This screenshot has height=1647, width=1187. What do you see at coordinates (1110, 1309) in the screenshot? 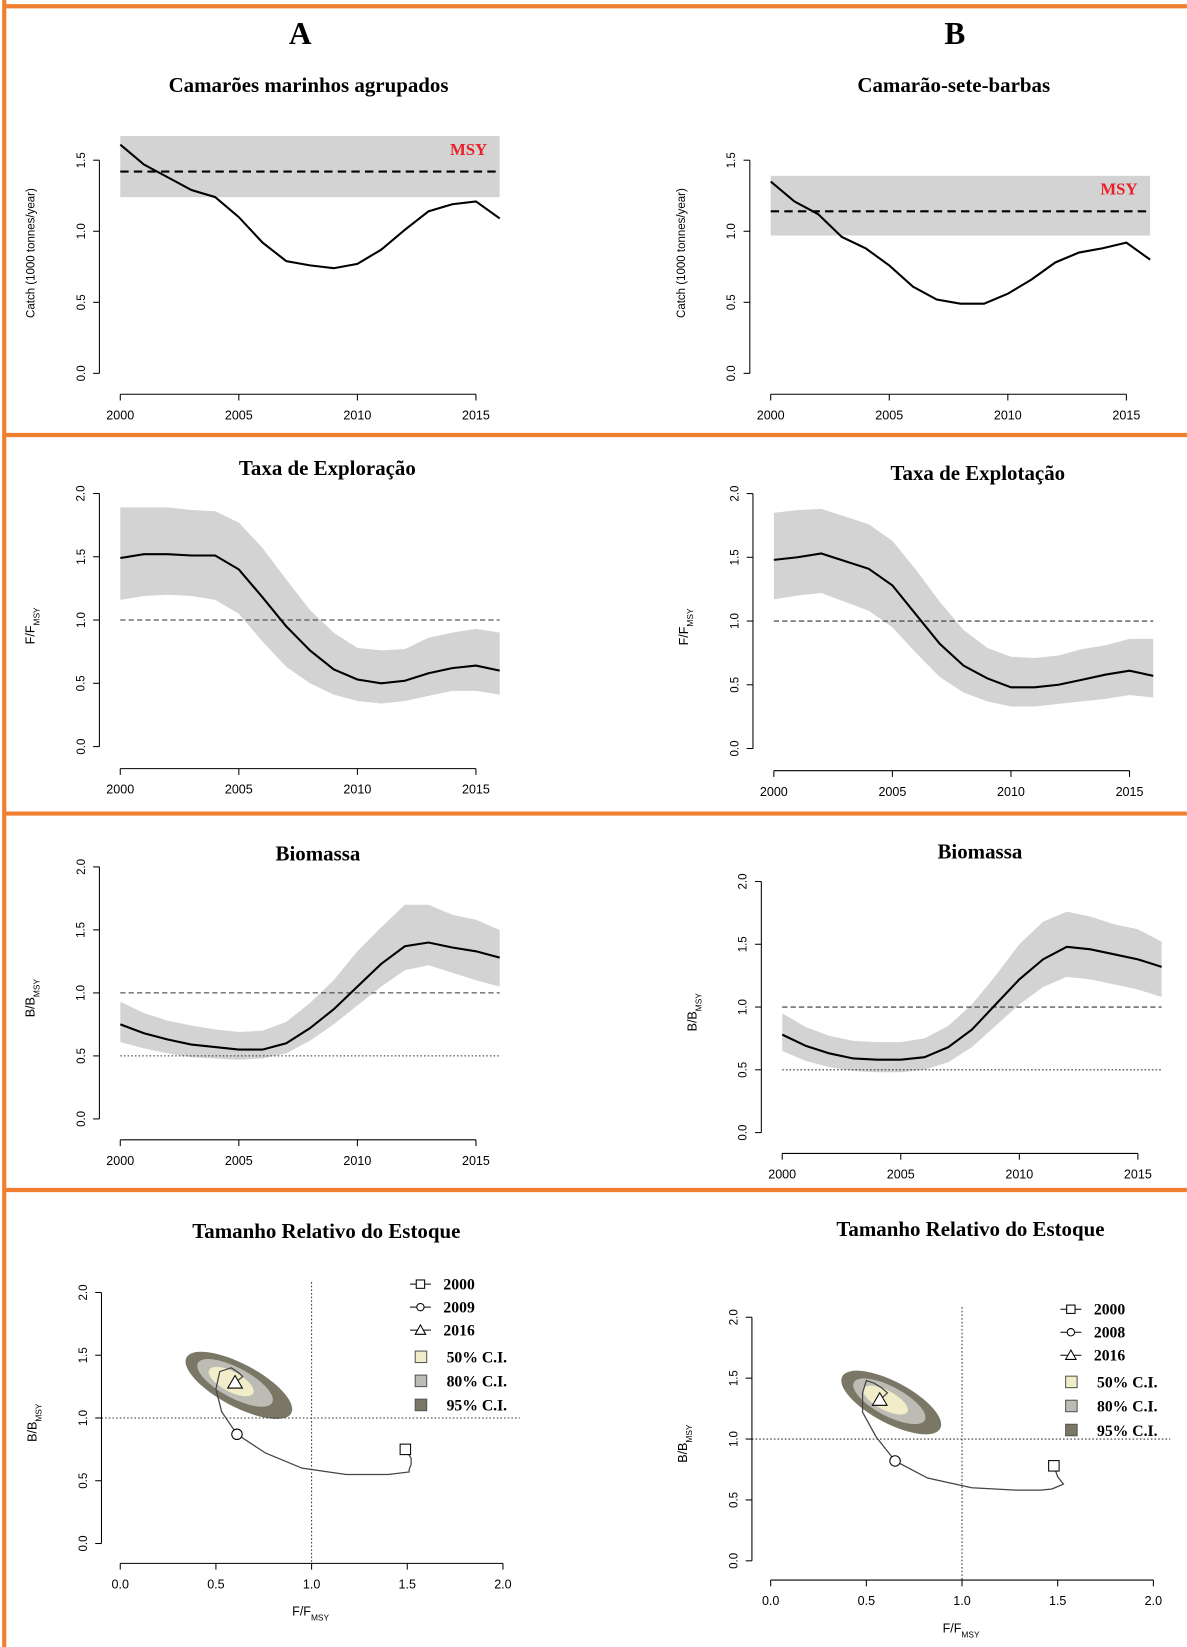
I see `legend-label: 2000` at bounding box center [1110, 1309].